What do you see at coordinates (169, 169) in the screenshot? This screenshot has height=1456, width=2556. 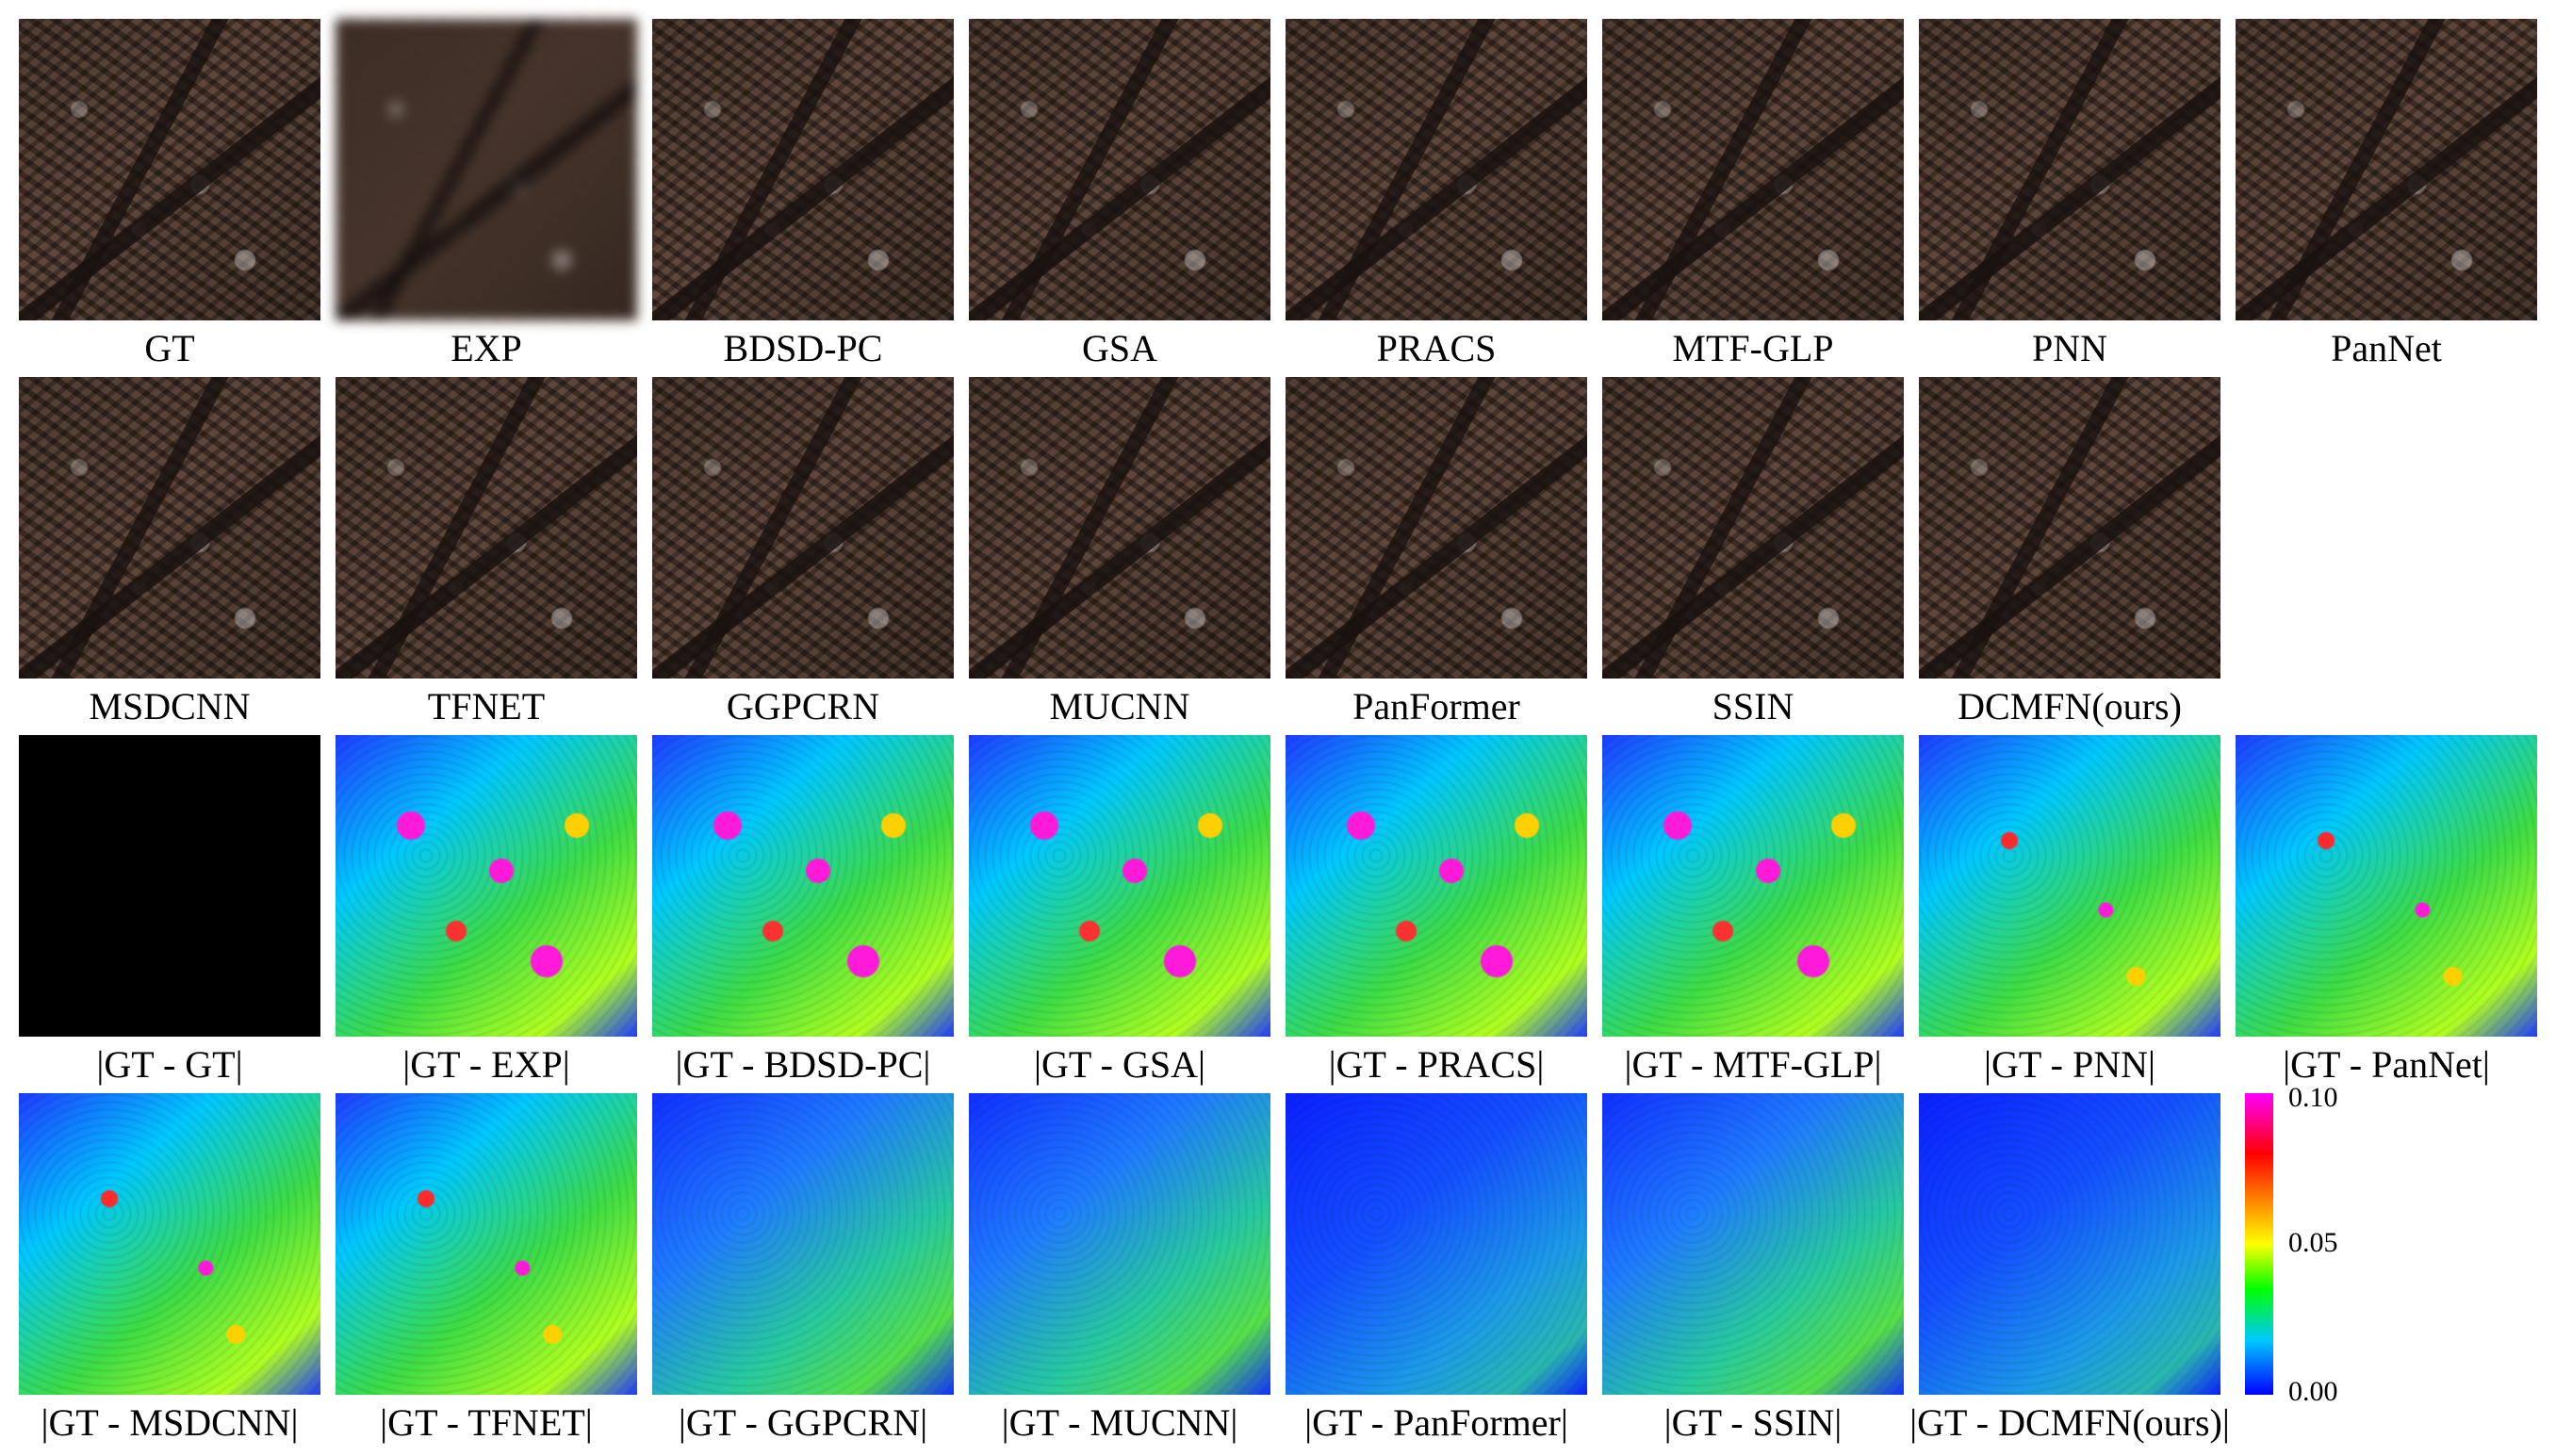 I see `gt-image` at bounding box center [169, 169].